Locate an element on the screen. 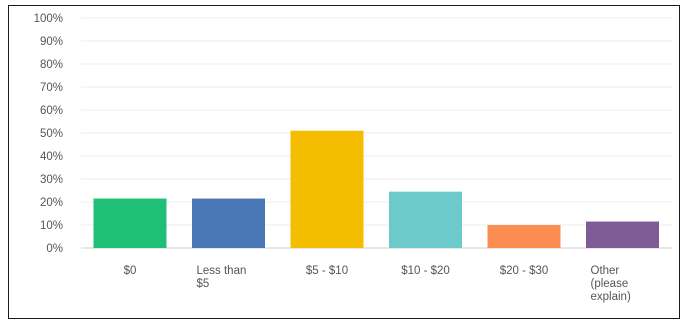 The width and height of the screenshot is (690, 327). x-category-label-line: $10 - $20 is located at coordinates (425, 271).